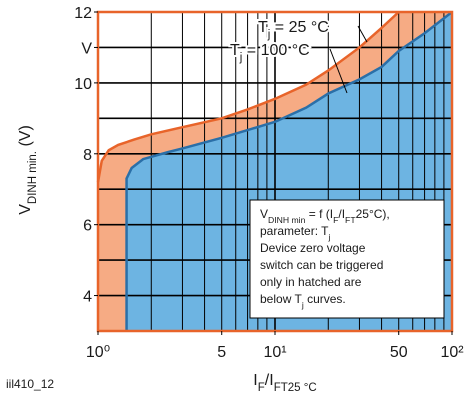  What do you see at coordinates (399, 352) in the screenshot?
I see `x-tick-label: 50` at bounding box center [399, 352].